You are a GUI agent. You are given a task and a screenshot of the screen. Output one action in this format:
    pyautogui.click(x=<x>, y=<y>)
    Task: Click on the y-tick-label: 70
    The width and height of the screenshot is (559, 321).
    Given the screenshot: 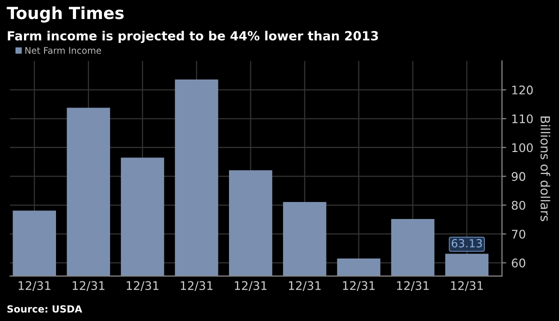 What is the action you would take?
    pyautogui.click(x=519, y=234)
    